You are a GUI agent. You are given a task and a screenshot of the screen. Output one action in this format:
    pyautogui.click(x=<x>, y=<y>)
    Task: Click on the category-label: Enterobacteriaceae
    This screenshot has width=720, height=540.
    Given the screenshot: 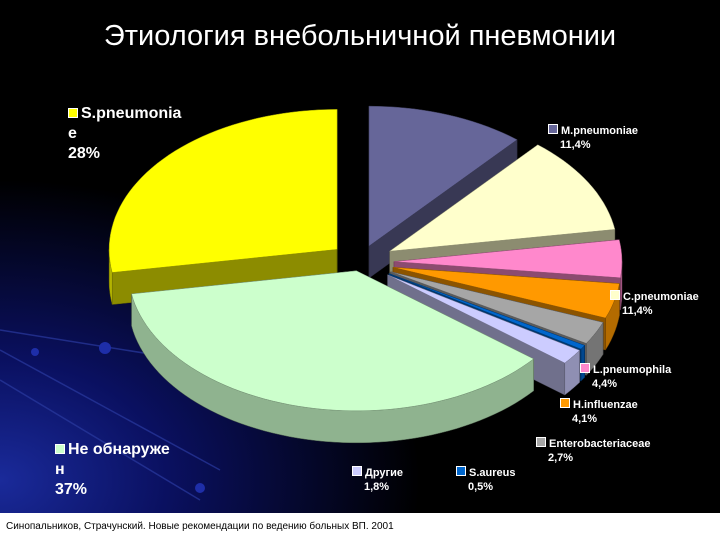 What is the action you would take?
    pyautogui.click(x=600, y=444)
    